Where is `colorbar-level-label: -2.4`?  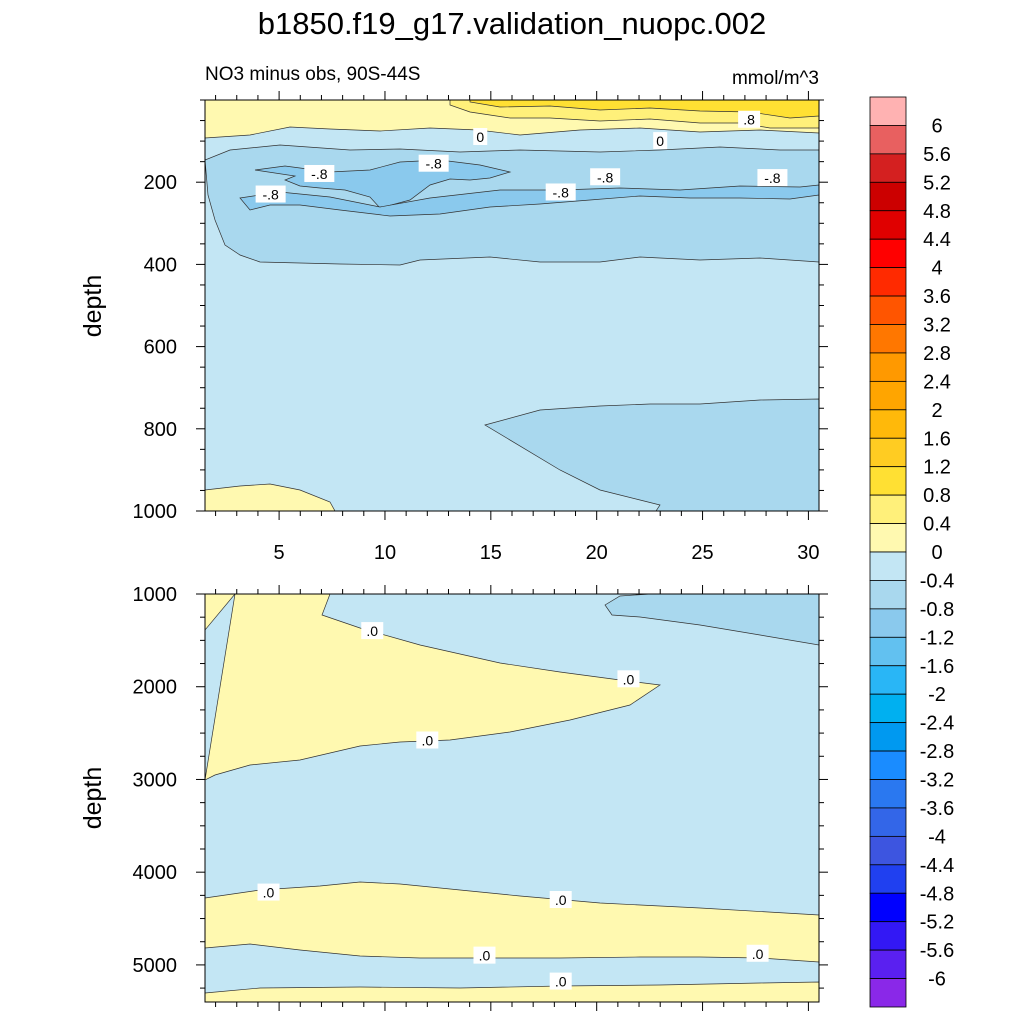 colorbar-level-label: -2.4 is located at coordinates (937, 724).